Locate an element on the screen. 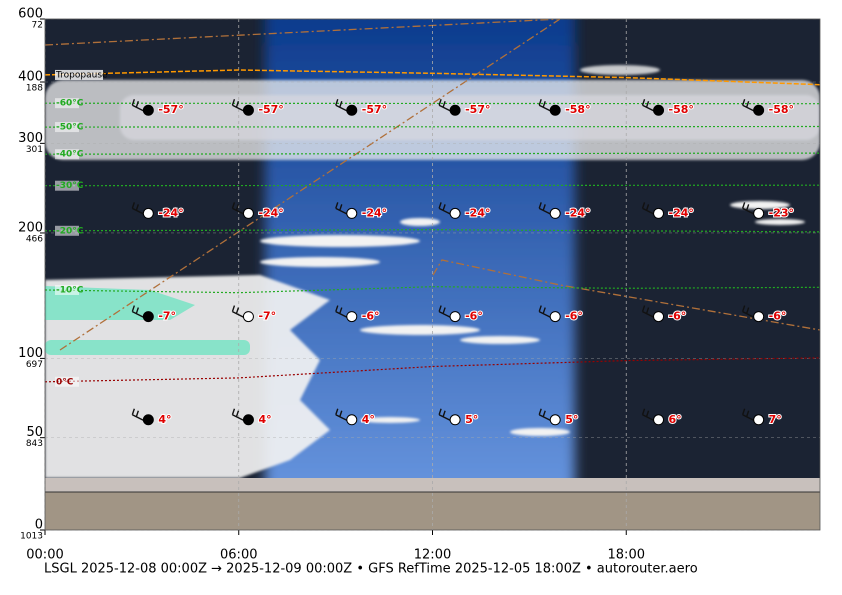 The image size is (842, 595). temperature-label: -23° is located at coordinates (781, 212).